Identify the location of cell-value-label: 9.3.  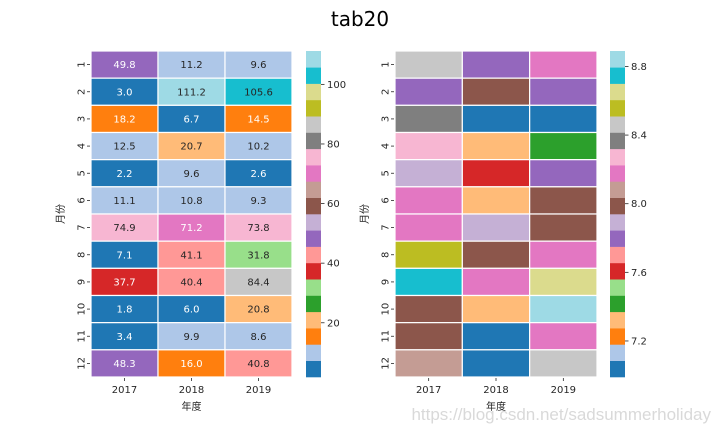
(259, 201).